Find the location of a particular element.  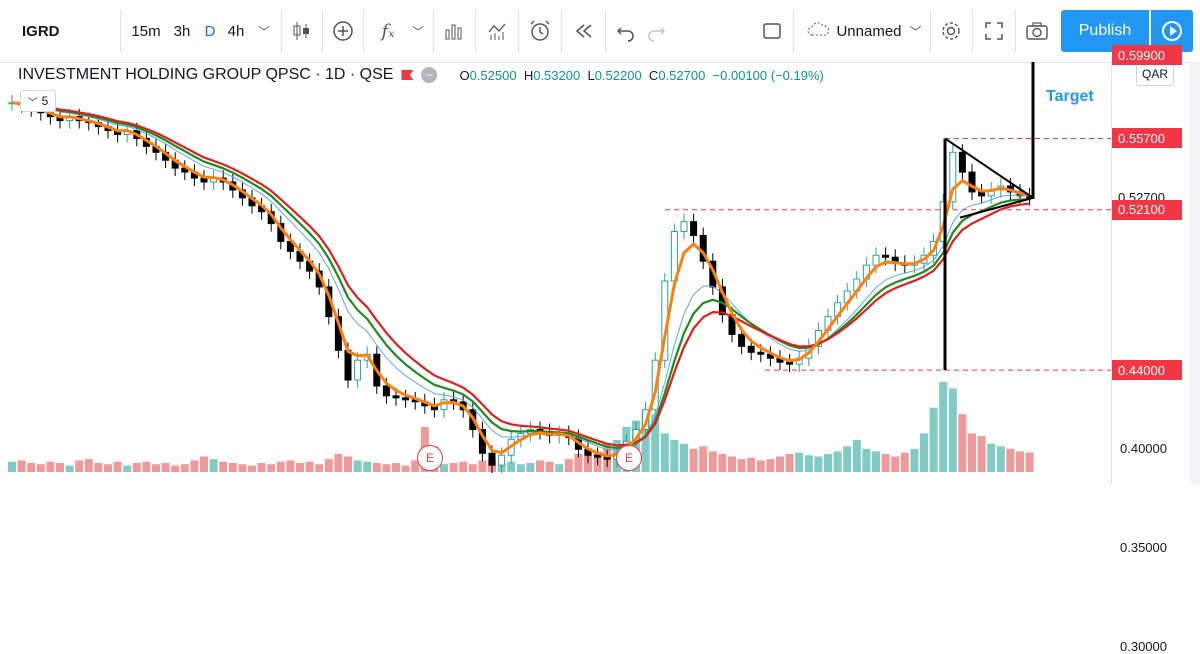

redo-icon is located at coordinates (656, 31).